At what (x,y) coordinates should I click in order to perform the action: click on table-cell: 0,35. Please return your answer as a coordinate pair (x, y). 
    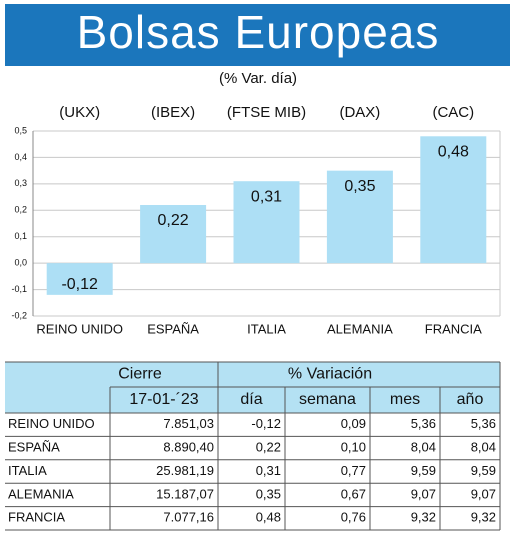
    Looking at the image, I should click on (268, 493).